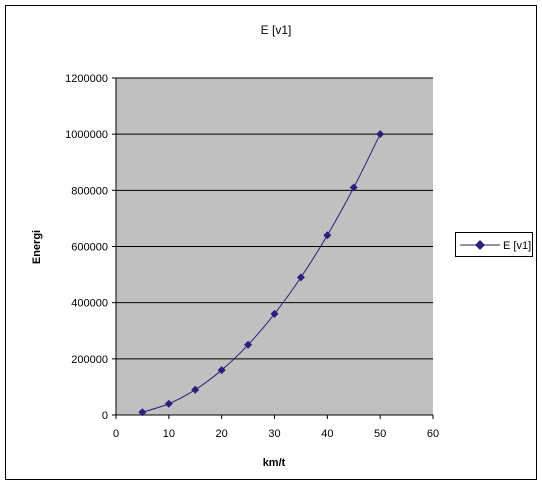  Describe the element at coordinates (89, 248) in the screenshot. I see `y-tick-label: 600000` at that location.